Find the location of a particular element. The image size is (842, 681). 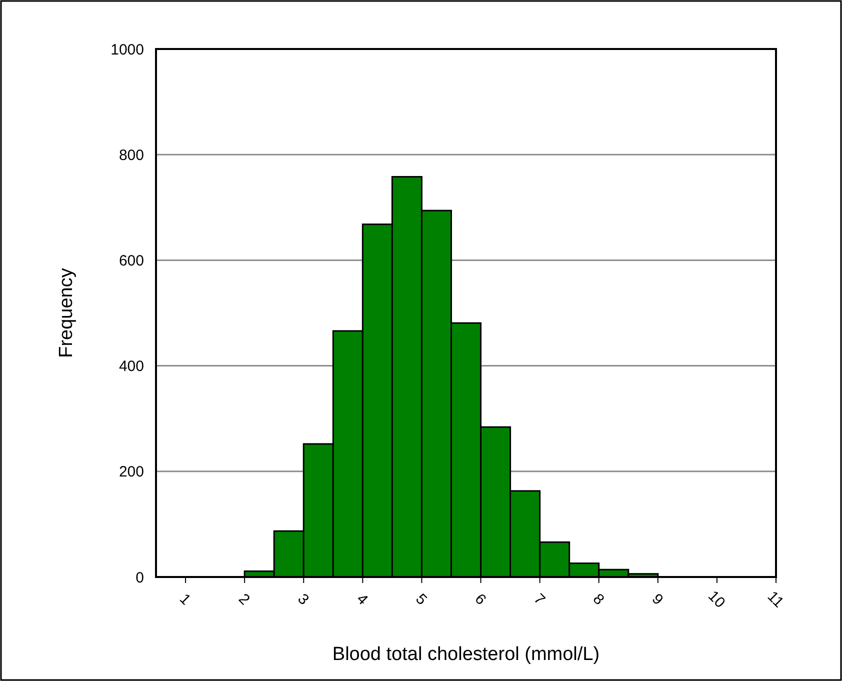

x-tick-label: 11 is located at coordinates (775, 600).